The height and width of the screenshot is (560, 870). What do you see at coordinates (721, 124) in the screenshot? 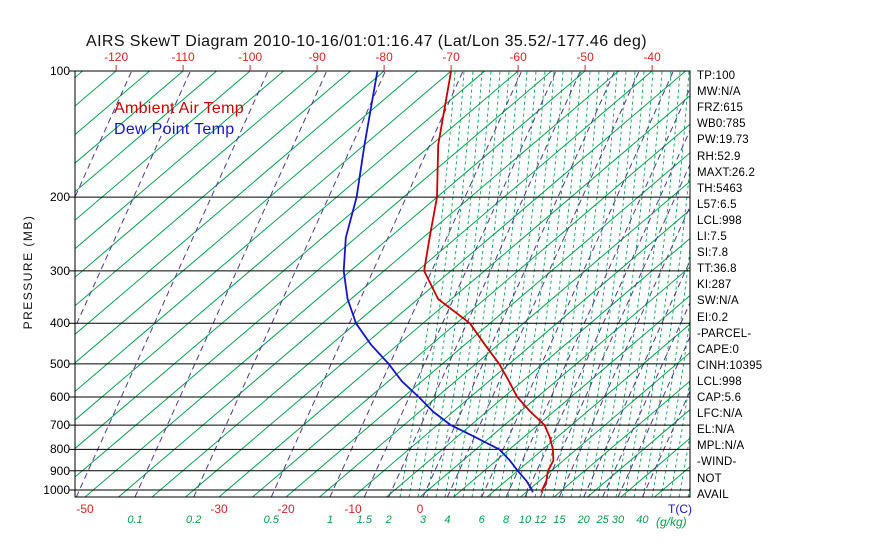
I see `stat-line: WB0:785` at bounding box center [721, 124].